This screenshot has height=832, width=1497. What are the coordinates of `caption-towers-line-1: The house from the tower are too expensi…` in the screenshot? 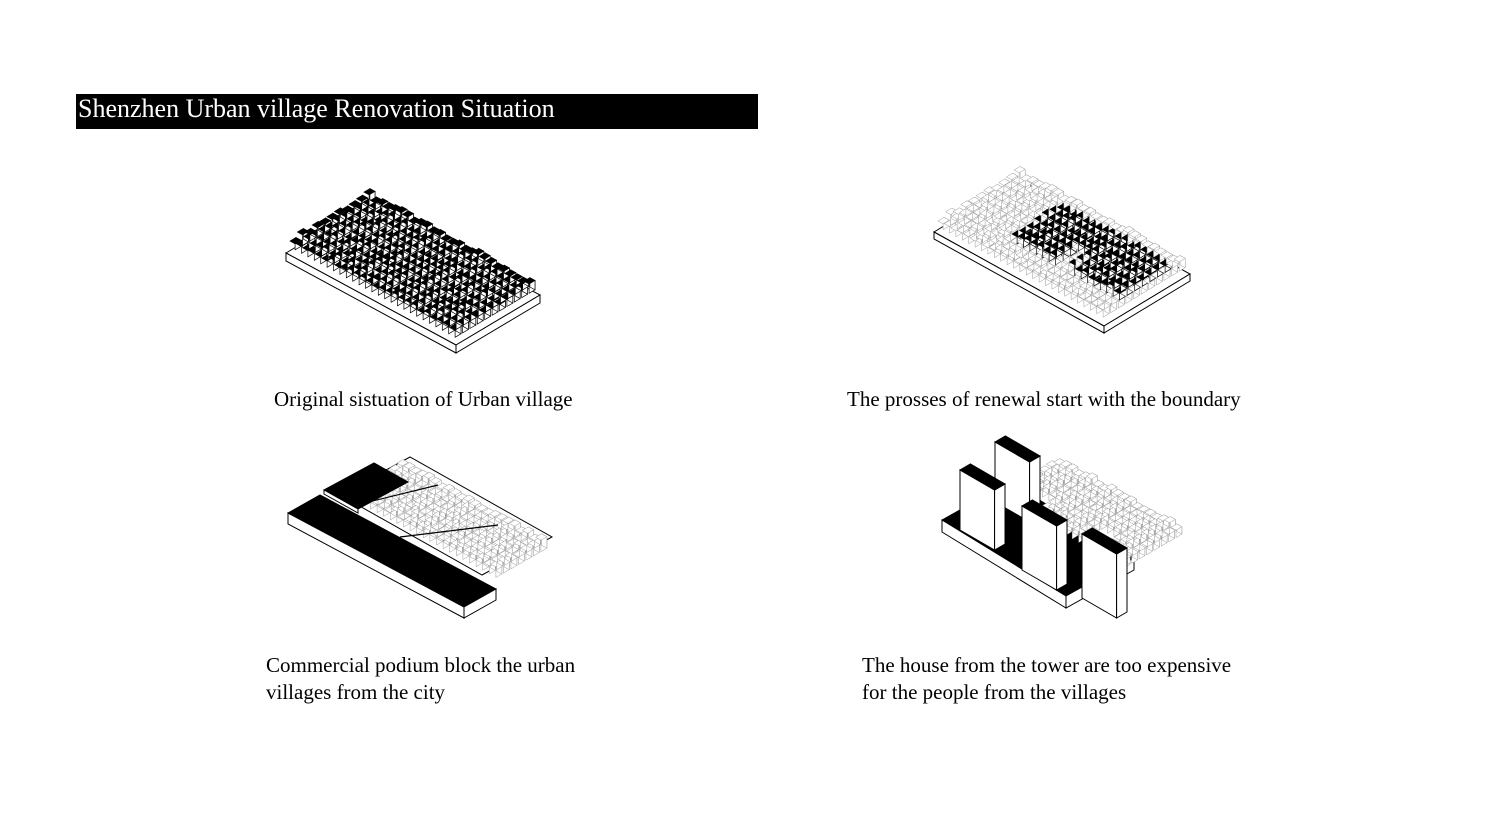 It's located at (1047, 665).